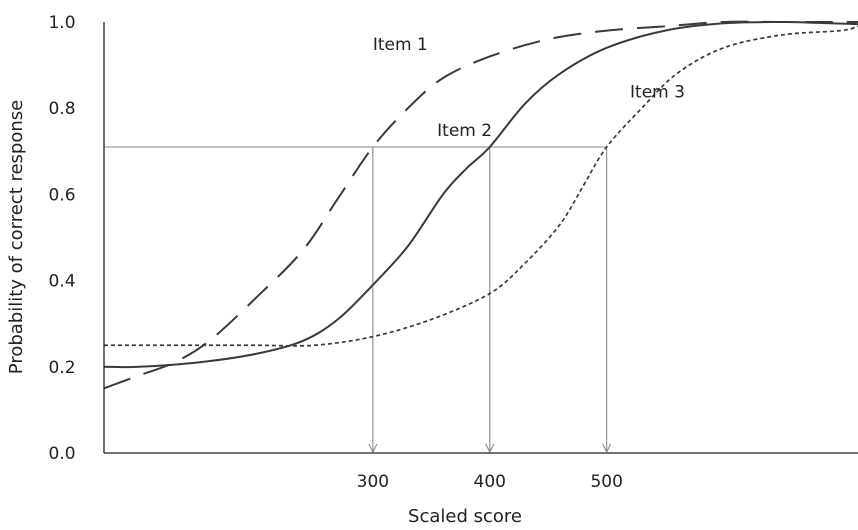 The height and width of the screenshot is (530, 858). Describe the element at coordinates (400, 45) in the screenshot. I see `series-label: Item 1` at that location.